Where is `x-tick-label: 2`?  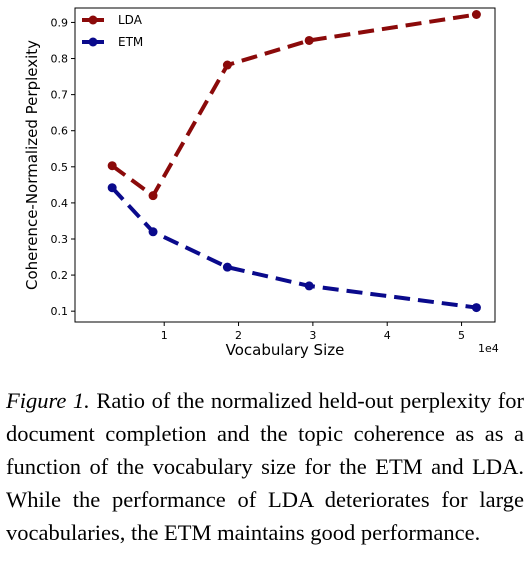 x-tick-label: 2 is located at coordinates (238, 335).